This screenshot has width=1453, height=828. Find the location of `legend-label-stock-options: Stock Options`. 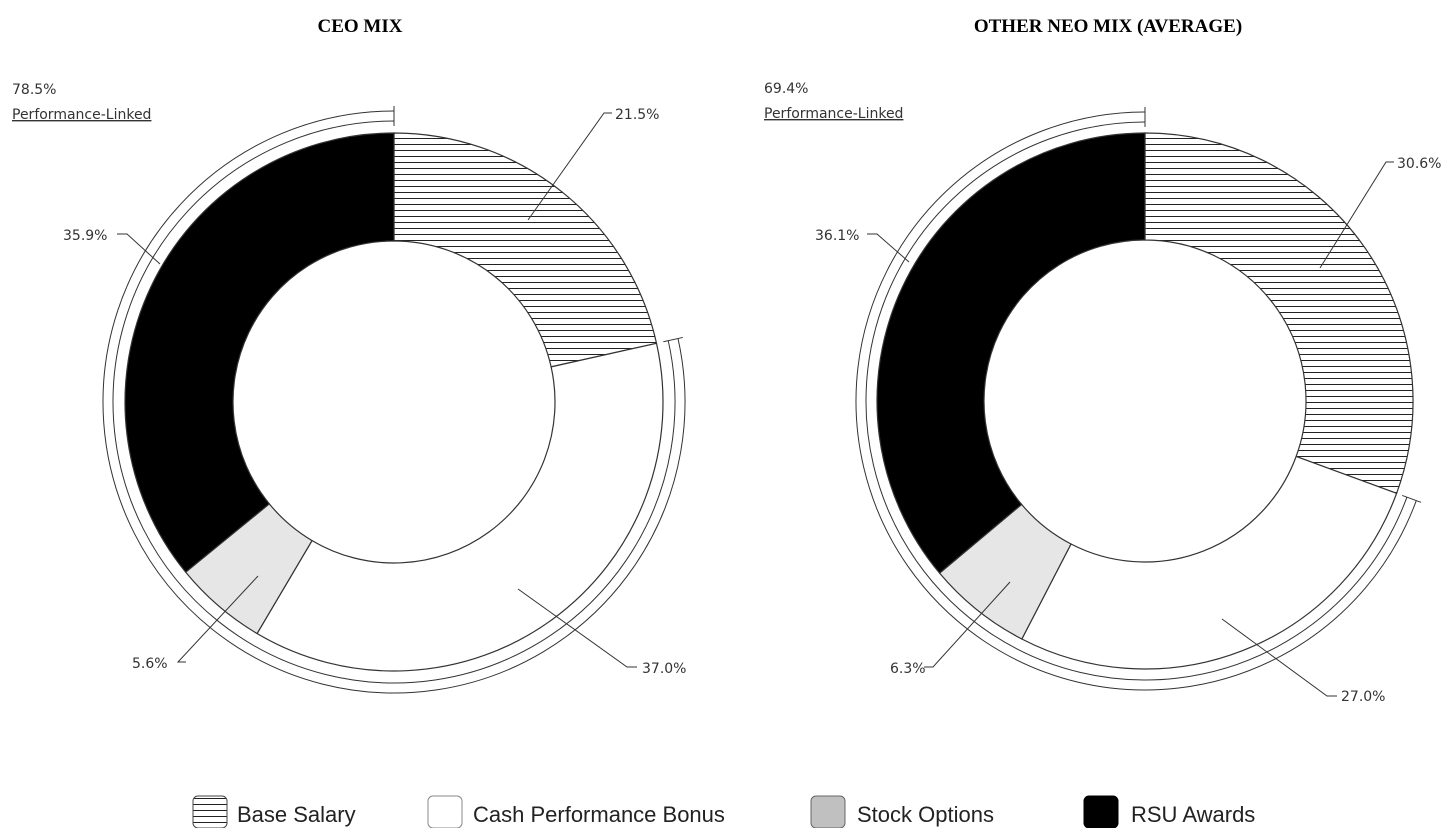

legend-label-stock-options: Stock Options is located at coordinates (925, 814).